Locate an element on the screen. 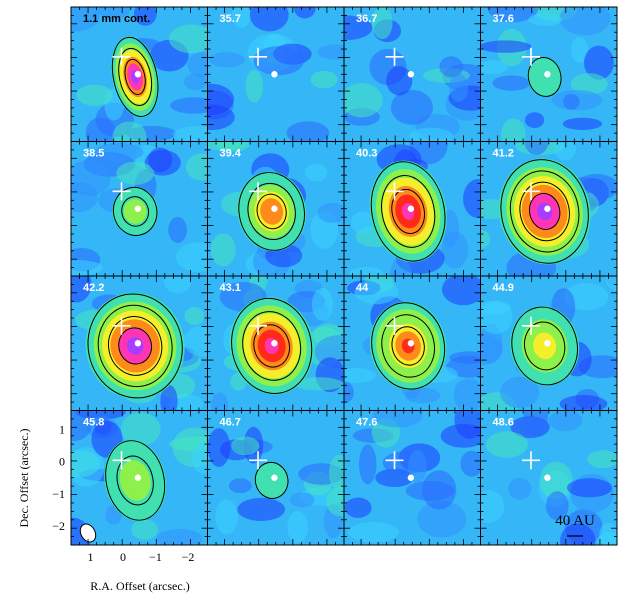 The image size is (623, 597). channel-panel: 37.6 is located at coordinates (549, 74).